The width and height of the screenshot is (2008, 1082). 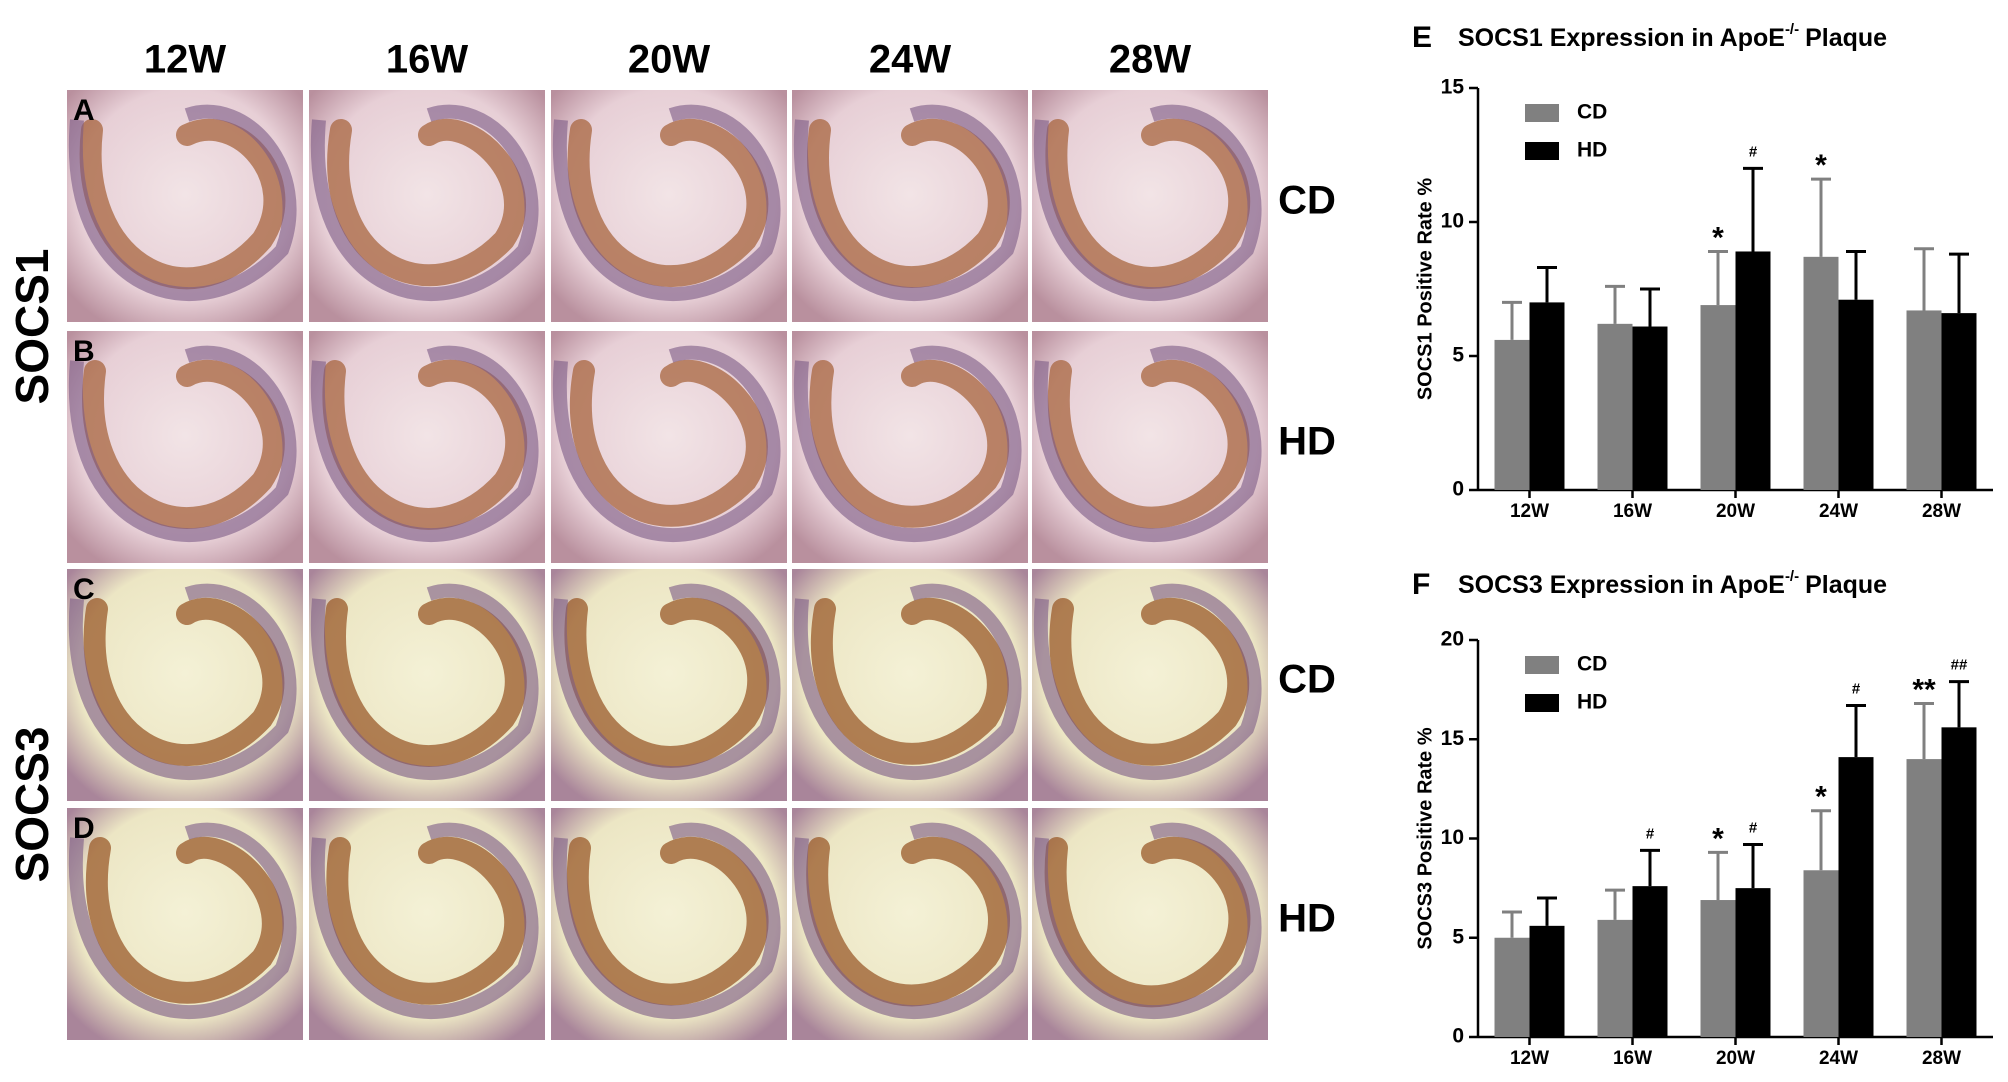 What do you see at coordinates (1632, 511) in the screenshot?
I see `x-tick-label: 16W` at bounding box center [1632, 511].